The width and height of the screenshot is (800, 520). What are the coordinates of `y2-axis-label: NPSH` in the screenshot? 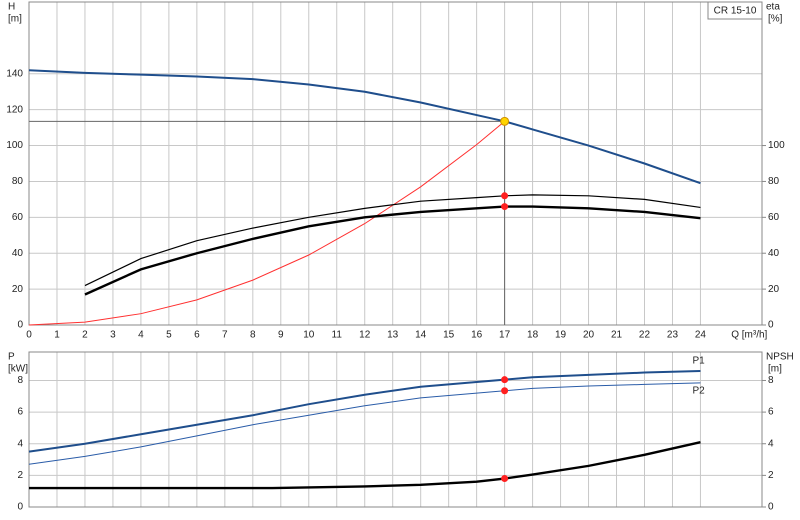 It's located at (780, 357).